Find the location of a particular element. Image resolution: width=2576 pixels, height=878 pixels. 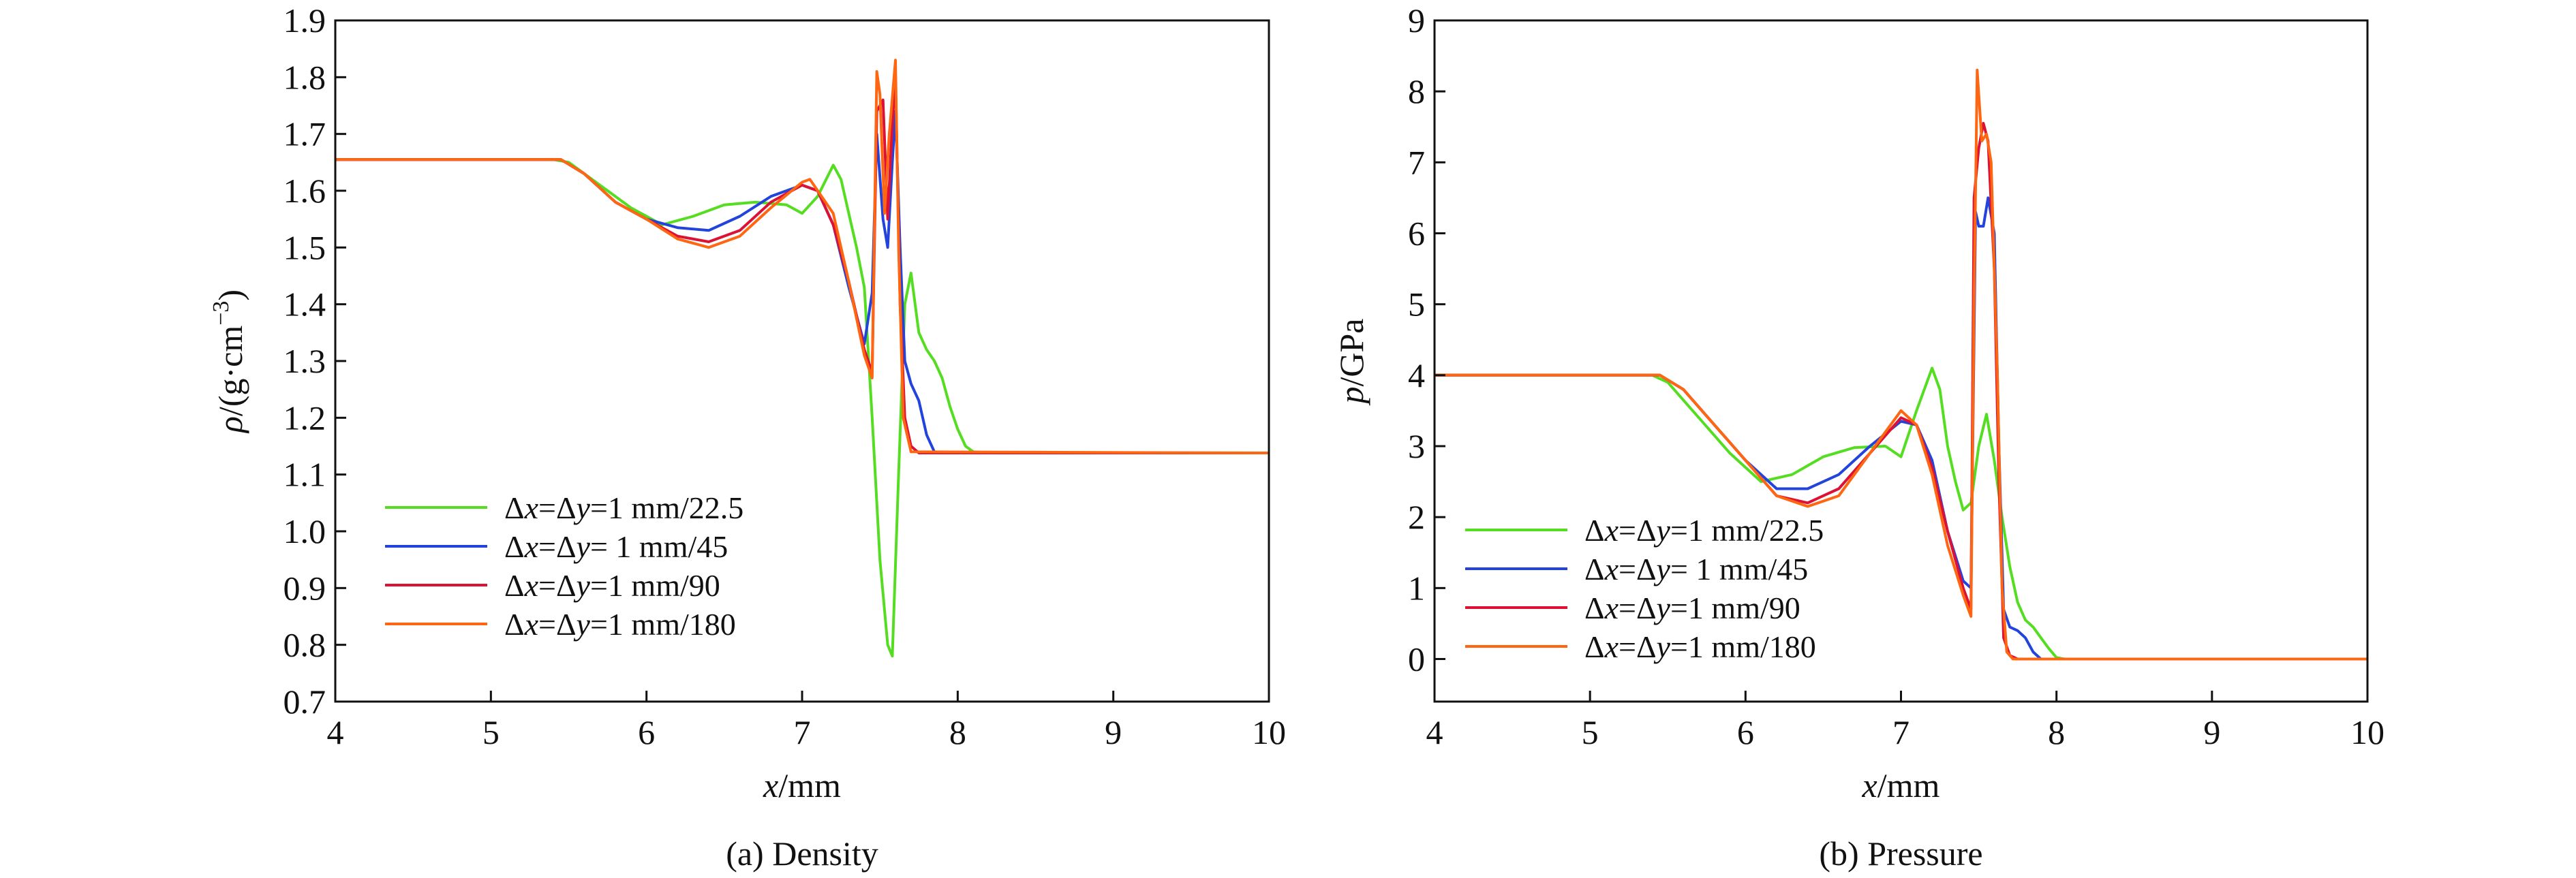

y-tick-label: 5 is located at coordinates (1417, 305).